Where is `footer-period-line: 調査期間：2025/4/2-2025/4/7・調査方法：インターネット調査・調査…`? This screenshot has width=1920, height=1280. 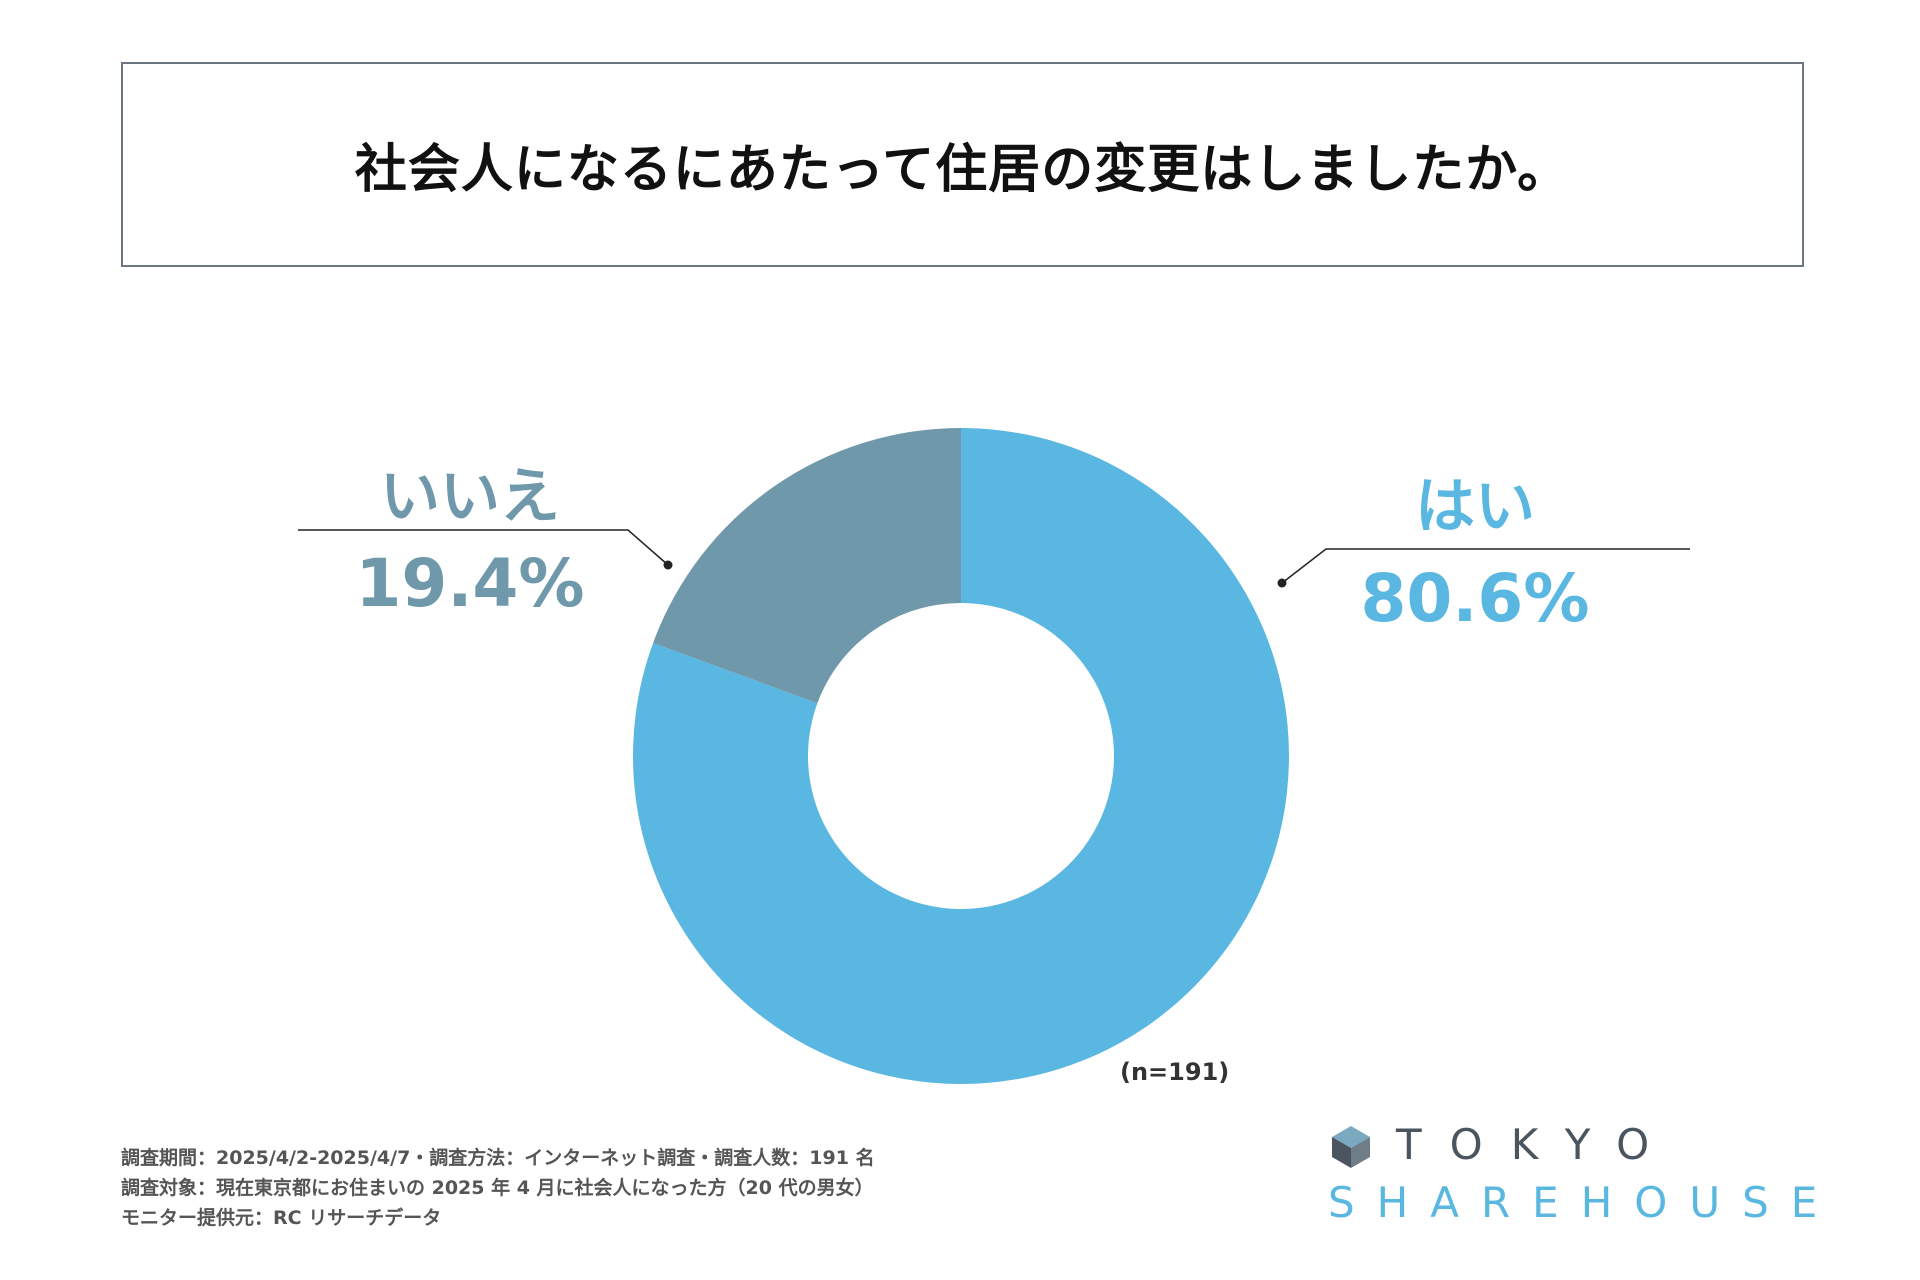 footer-period-line: 調査期間：2025/4/2-2025/4/7・調査方法：インターネット調査・調査… is located at coordinates (498, 1158).